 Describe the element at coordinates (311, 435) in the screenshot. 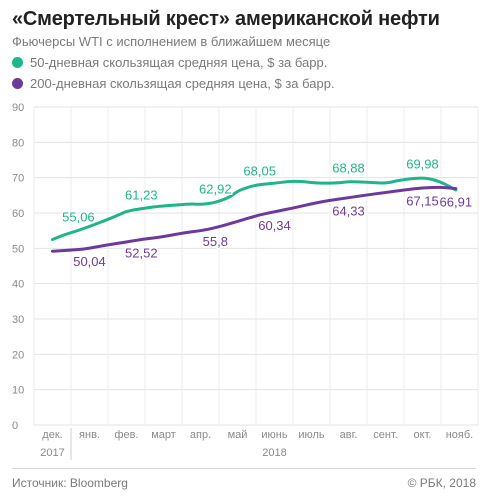

I see `x-tick-label: июль` at that location.